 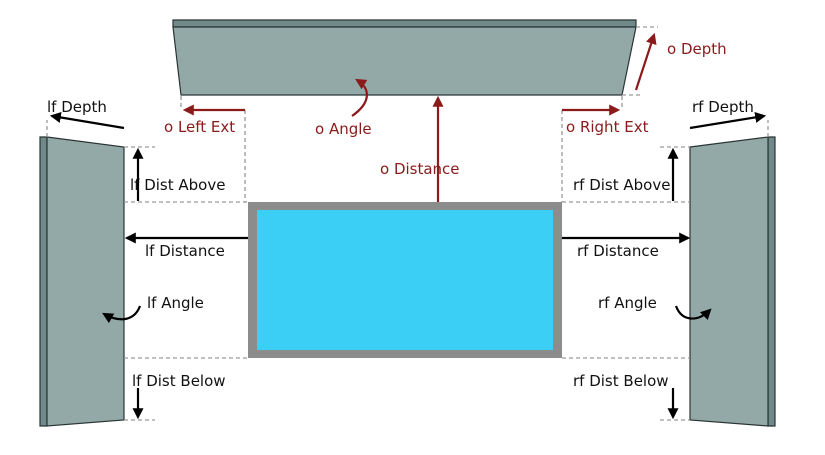 I want to click on lf-depth-label: lf Depth, so click(x=77, y=107).